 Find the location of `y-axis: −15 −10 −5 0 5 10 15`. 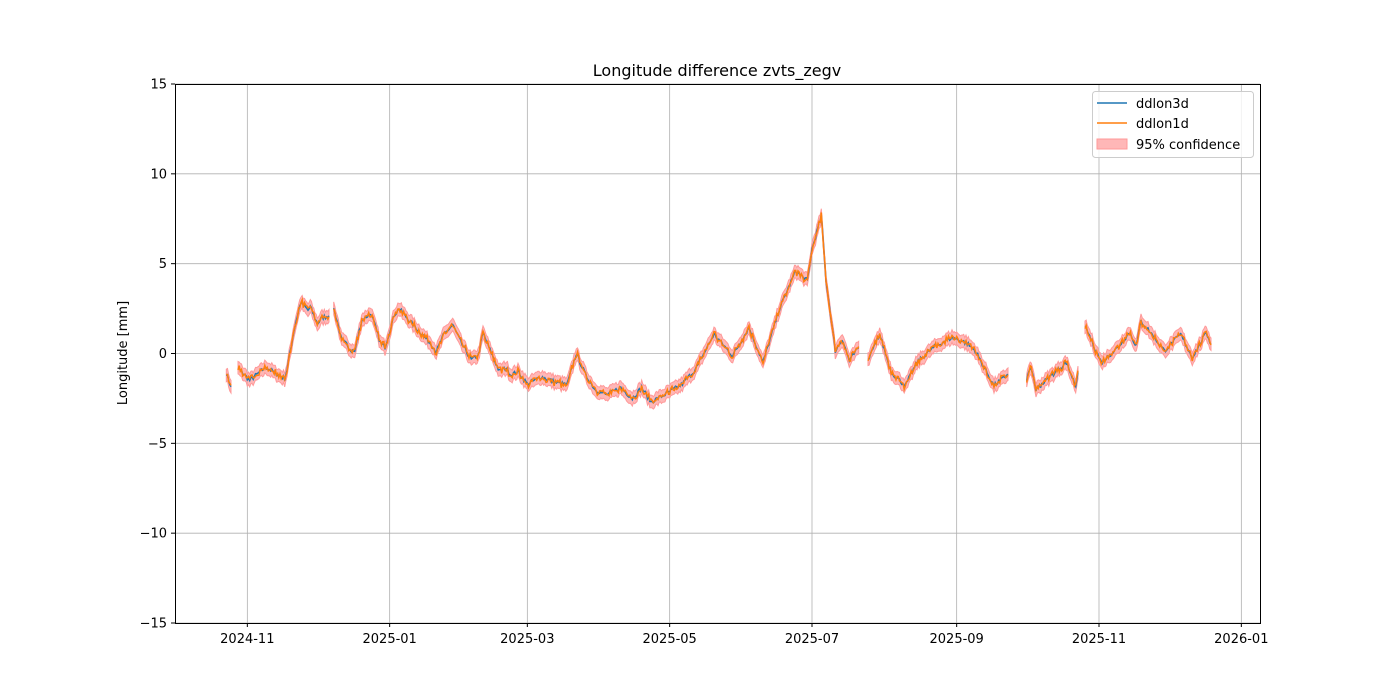

y-axis: −15 −10 −5 0 5 10 15 is located at coordinates (157, 355).